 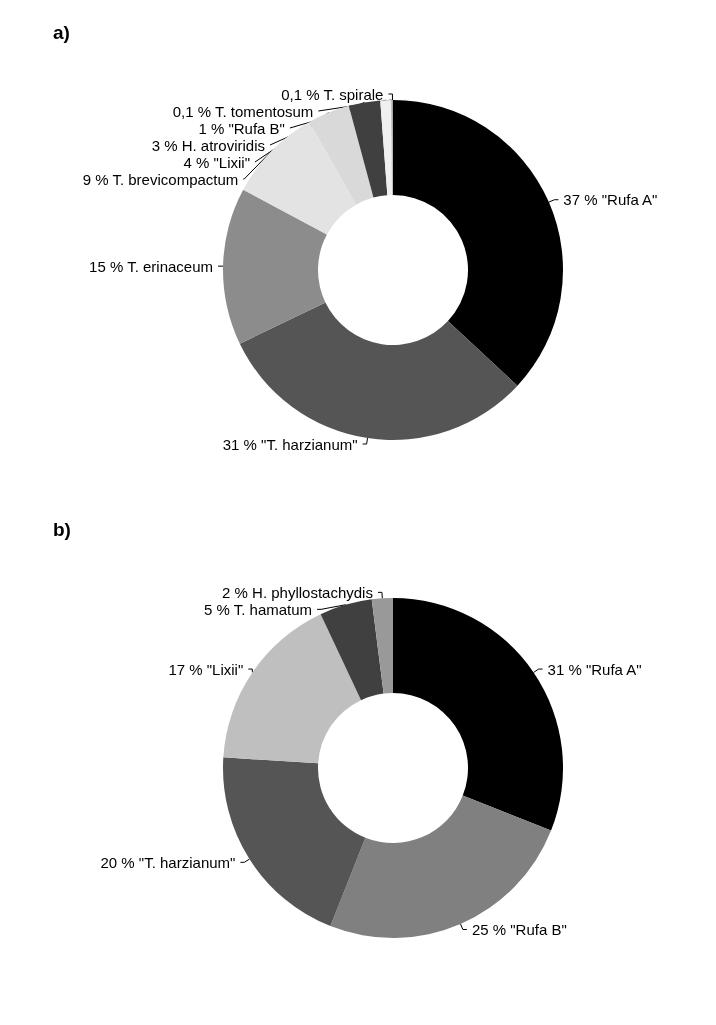 I want to click on slice-label: 2 % H. phyllostachydis, so click(x=297, y=592).